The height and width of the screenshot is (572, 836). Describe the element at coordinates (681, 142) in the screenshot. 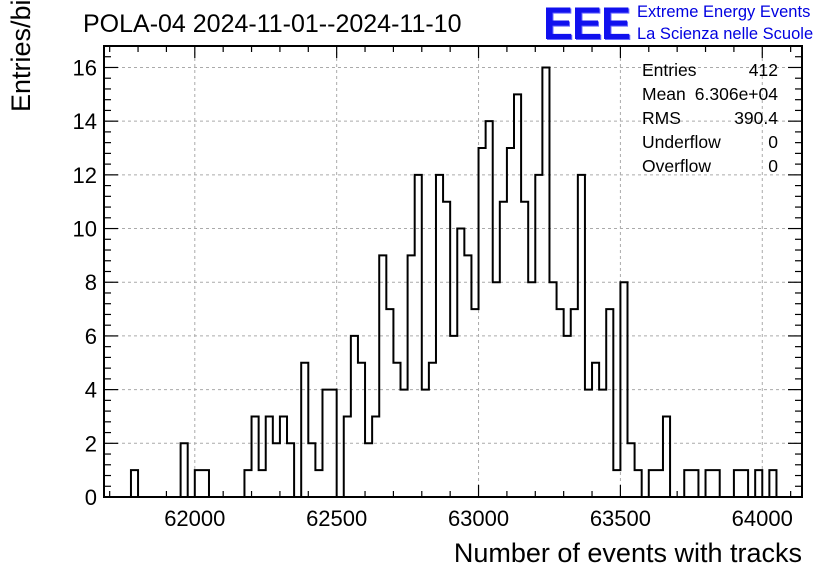

I see `stats-key: Underflow` at that location.